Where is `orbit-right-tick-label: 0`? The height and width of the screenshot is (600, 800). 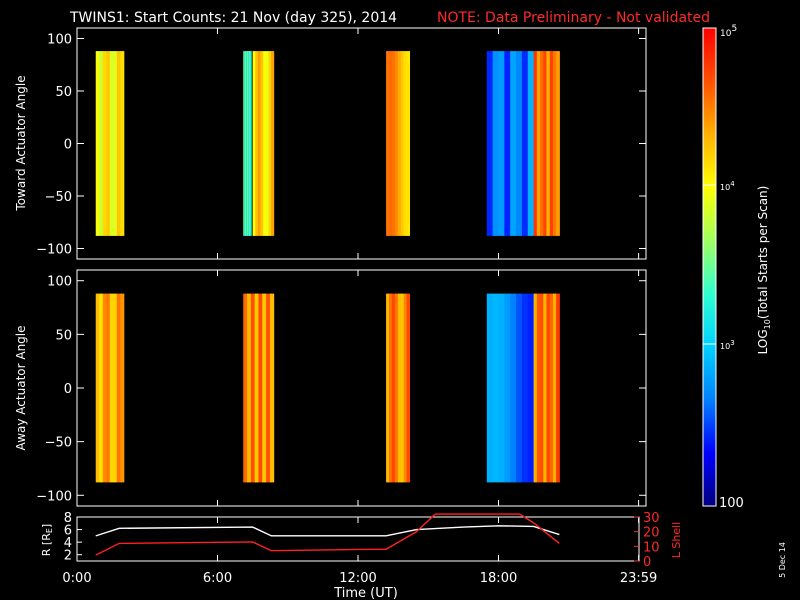 orbit-right-tick-label: 0 is located at coordinates (647, 562).